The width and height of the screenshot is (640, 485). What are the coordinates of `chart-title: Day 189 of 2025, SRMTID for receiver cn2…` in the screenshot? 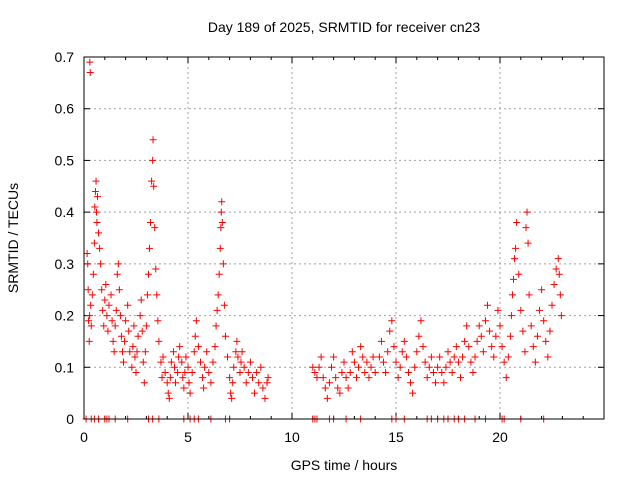 It's located at (344, 27).